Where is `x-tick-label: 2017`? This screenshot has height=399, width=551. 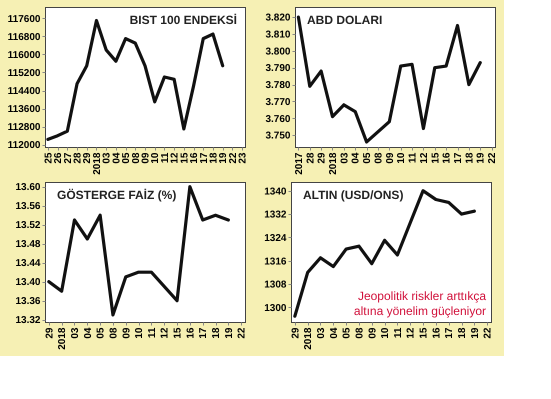
x-tick-label: 2017 is located at coordinates (299, 163).